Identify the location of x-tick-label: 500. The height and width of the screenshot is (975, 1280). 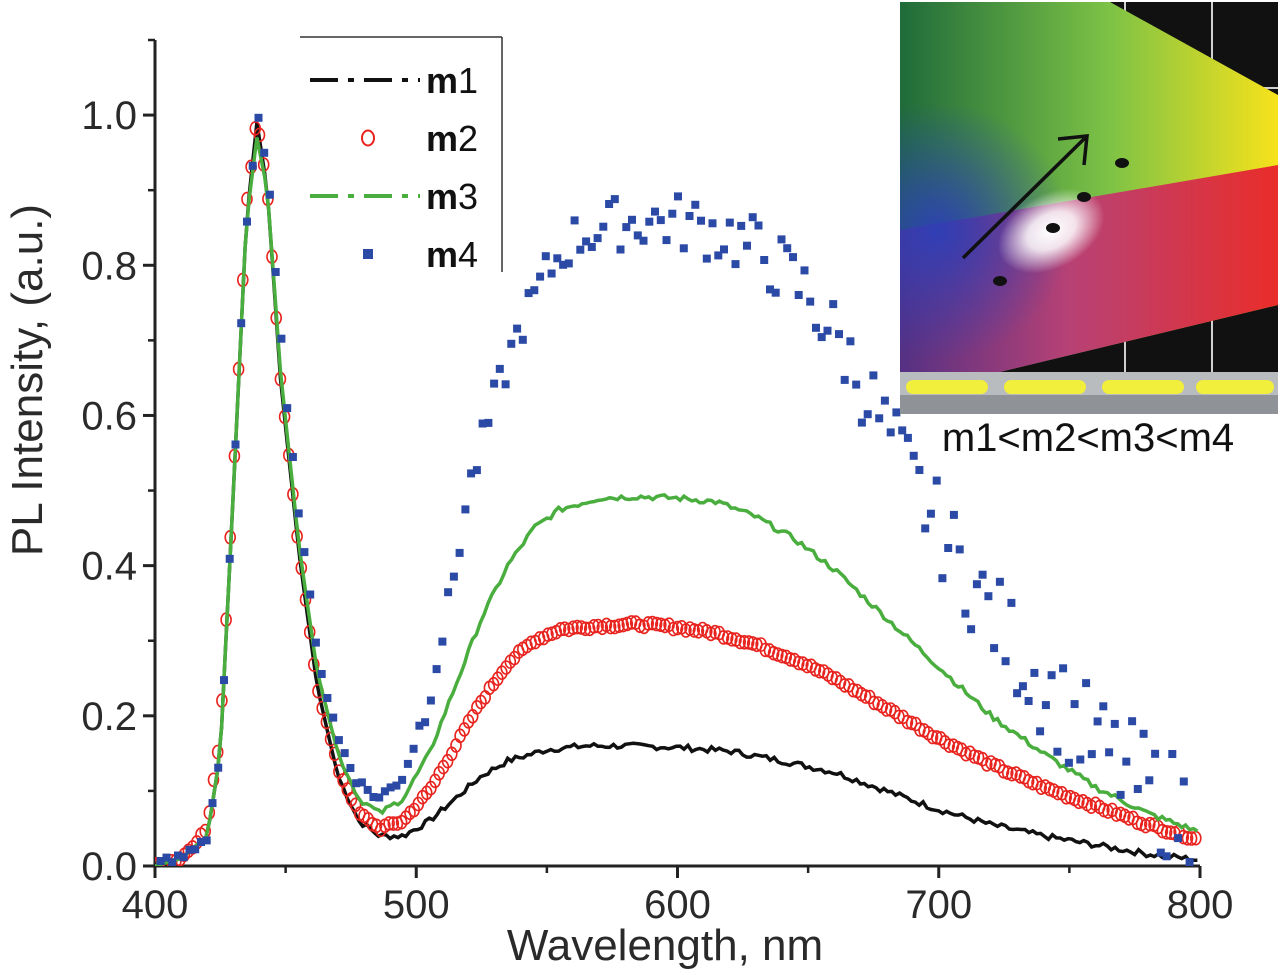
(416, 905).